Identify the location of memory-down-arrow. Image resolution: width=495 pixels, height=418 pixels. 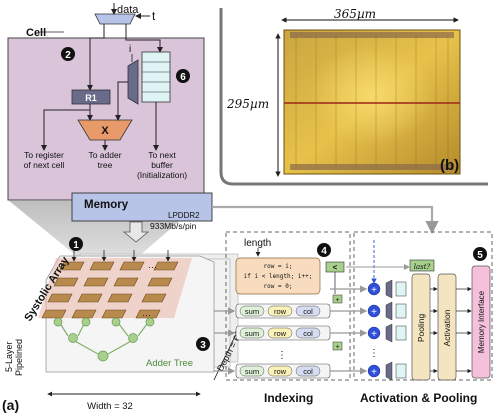
(136, 232).